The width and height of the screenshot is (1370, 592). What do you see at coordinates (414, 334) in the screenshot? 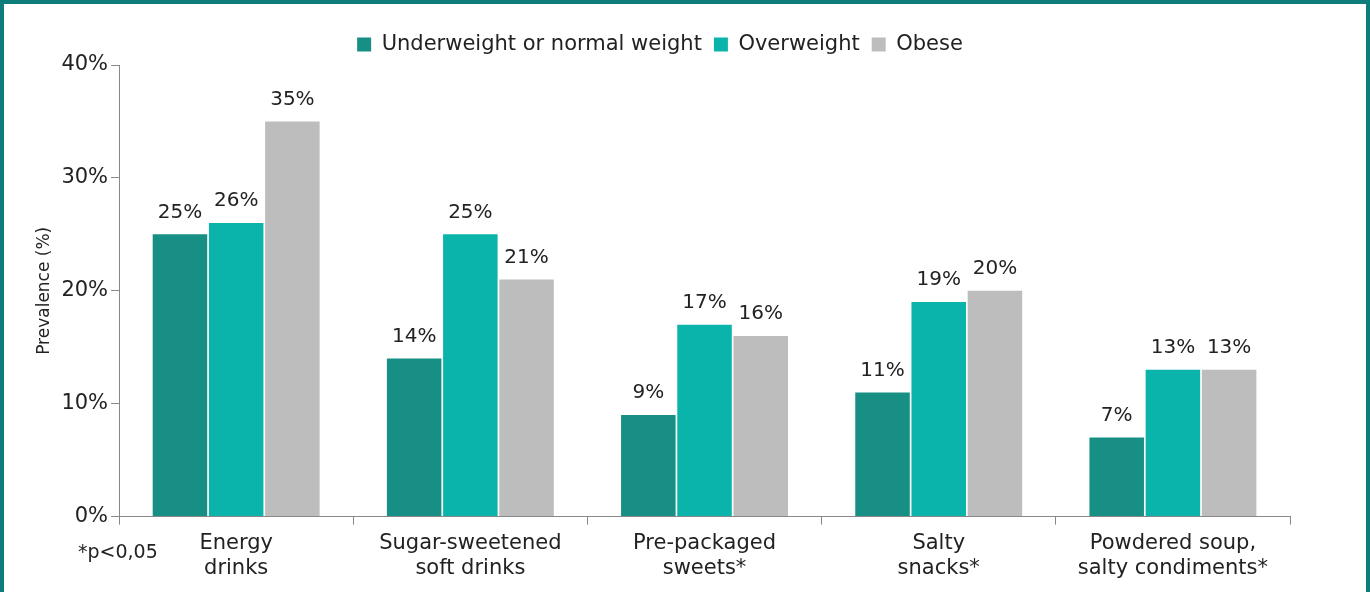
I see `data-label: 14%` at bounding box center [414, 334].